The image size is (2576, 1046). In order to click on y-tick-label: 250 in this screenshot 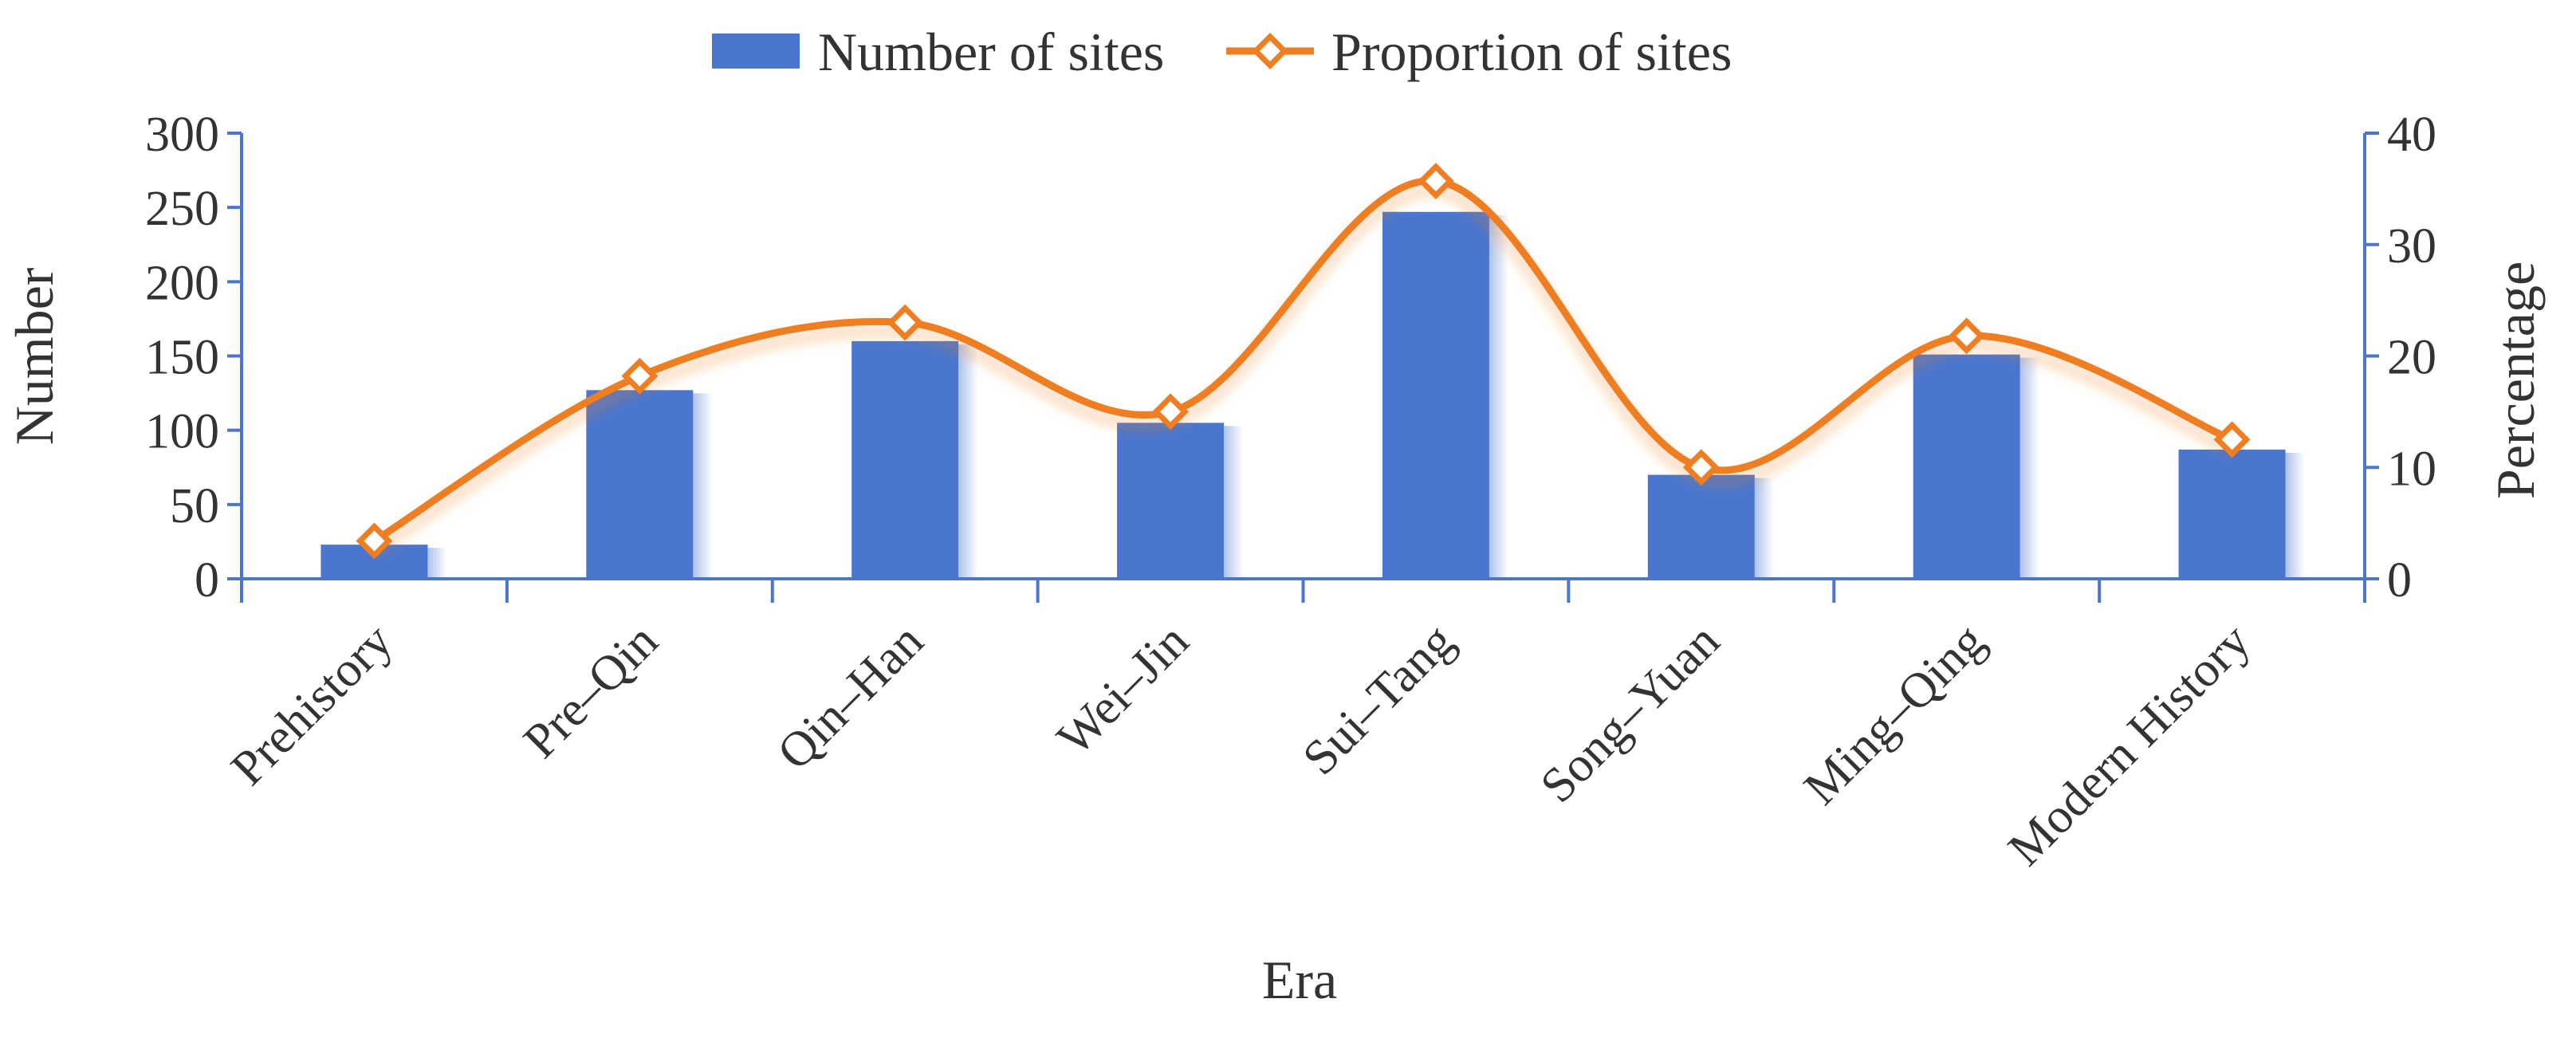, I will do `click(182, 209)`.